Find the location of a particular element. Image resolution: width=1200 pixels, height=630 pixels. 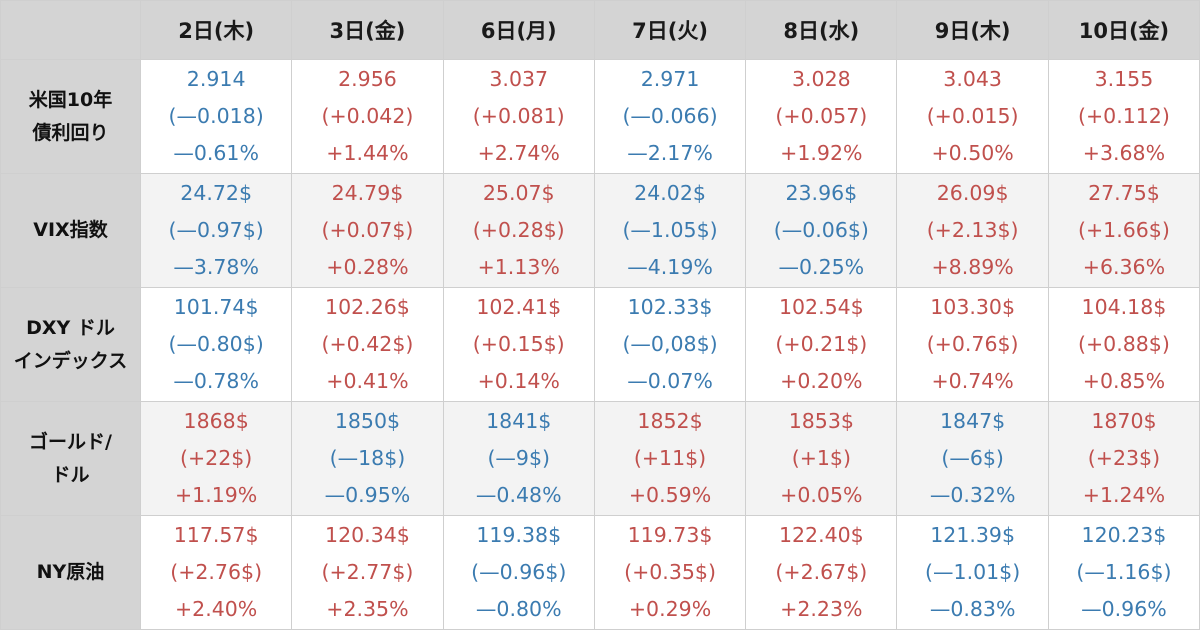

data-cell: 119.38$ (—0.96$) —0.80% is located at coordinates (518, 572).